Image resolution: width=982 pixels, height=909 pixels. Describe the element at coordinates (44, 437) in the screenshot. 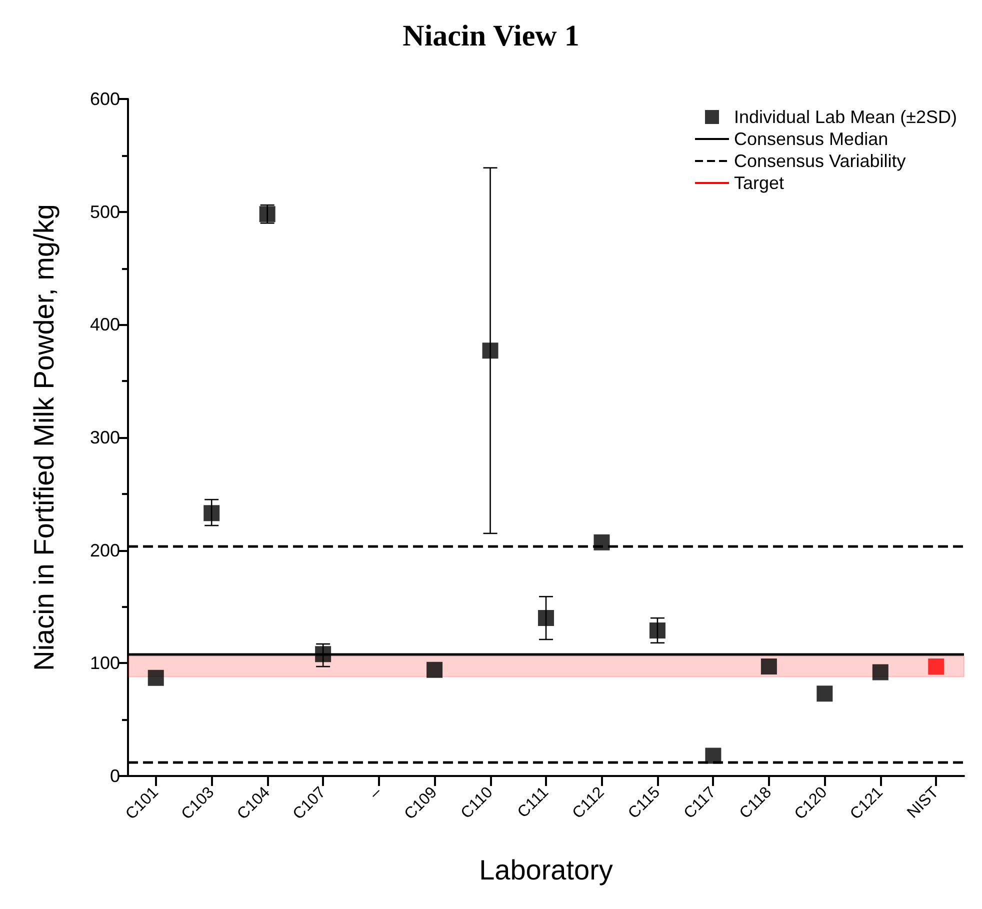

I see `y-axis-title: Niacin in Fortified Milk Powder, mg/kg` at that location.